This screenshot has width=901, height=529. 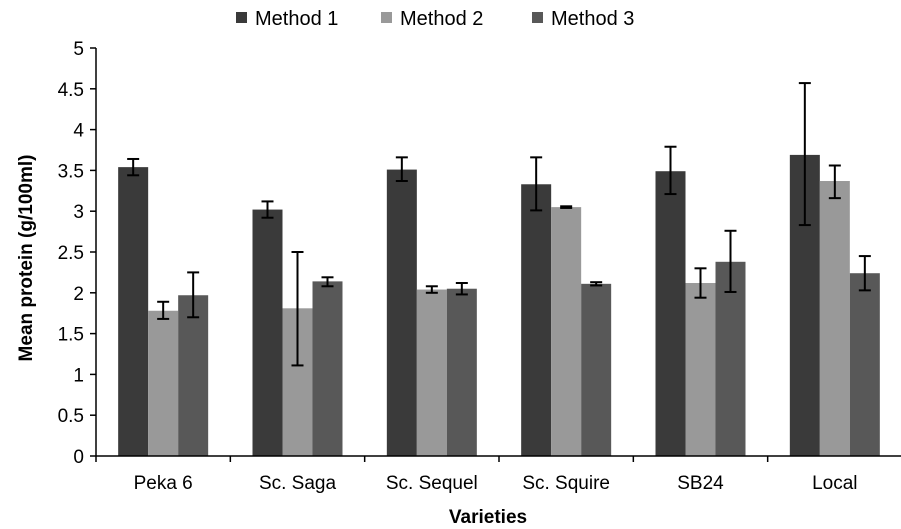 What do you see at coordinates (78, 457) in the screenshot?
I see `y-tick-label: 0` at bounding box center [78, 457].